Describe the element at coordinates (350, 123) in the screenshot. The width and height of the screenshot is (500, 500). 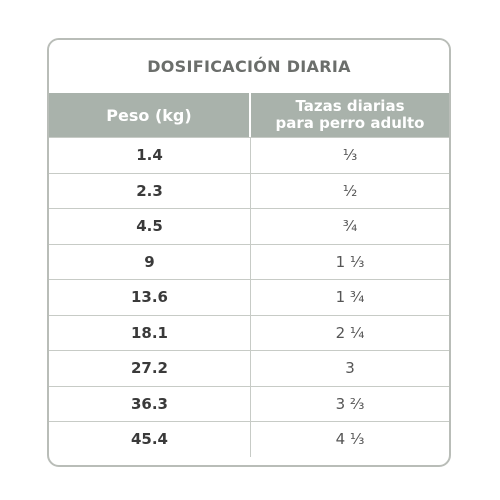
I see `header-cups-line2: para perro adulto` at that location.